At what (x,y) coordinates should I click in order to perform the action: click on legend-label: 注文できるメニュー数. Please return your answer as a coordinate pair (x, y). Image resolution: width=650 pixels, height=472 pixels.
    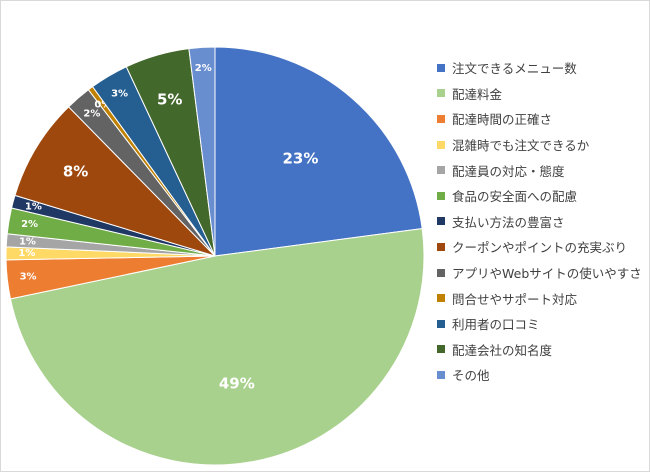
    Looking at the image, I should click on (514, 69).